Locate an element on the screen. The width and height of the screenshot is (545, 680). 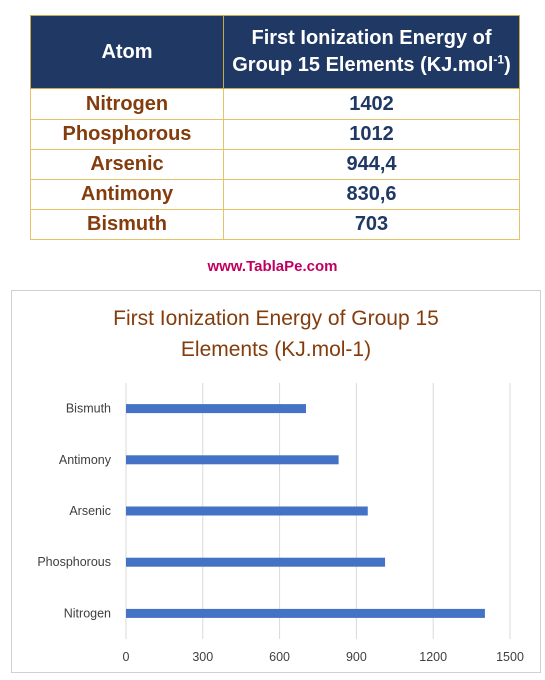
table-row: Phosphorous 1012 is located at coordinates (275, 134).